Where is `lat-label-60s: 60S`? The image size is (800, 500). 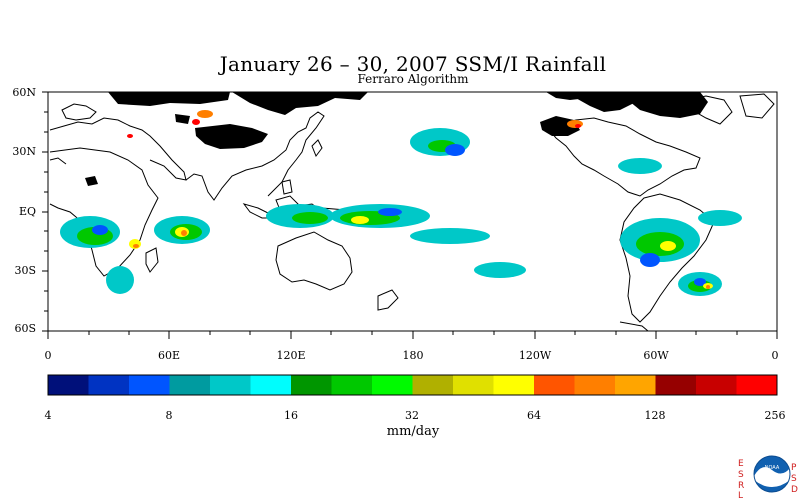
lat-label-60s: 60S is located at coordinates (25, 328).